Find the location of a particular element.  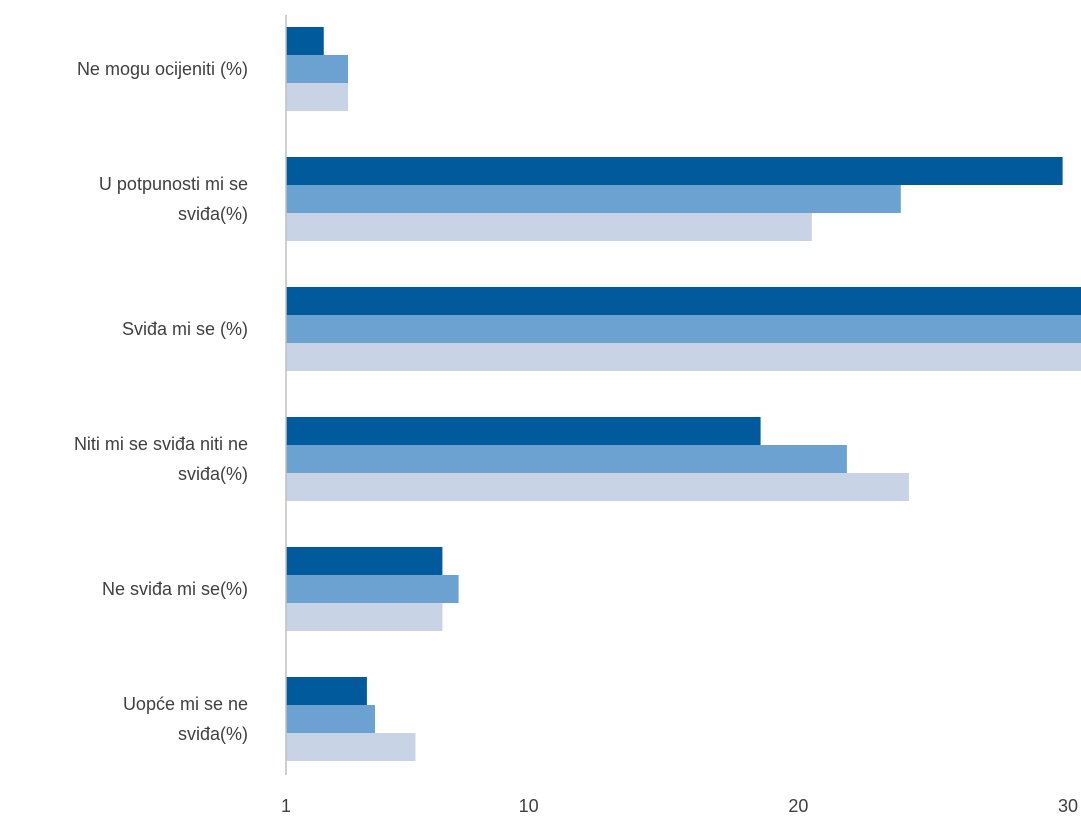

category-label-line: U potpunosti mi se is located at coordinates (173, 184).